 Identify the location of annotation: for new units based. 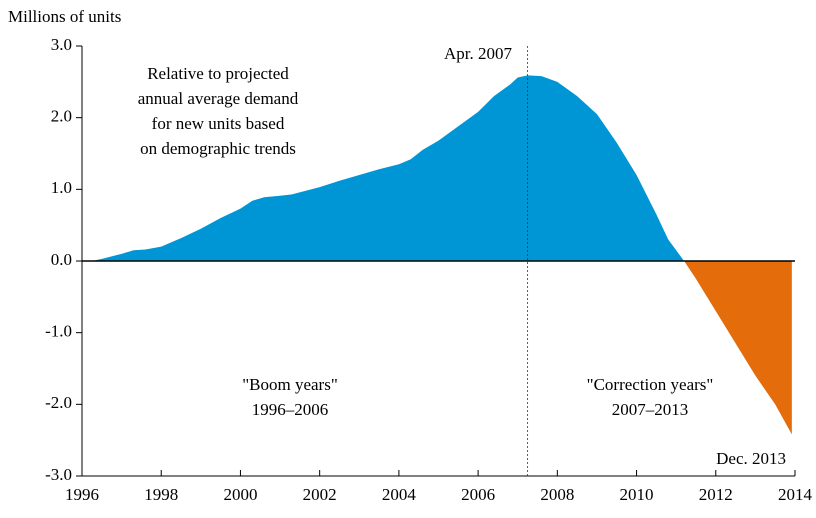
(218, 123).